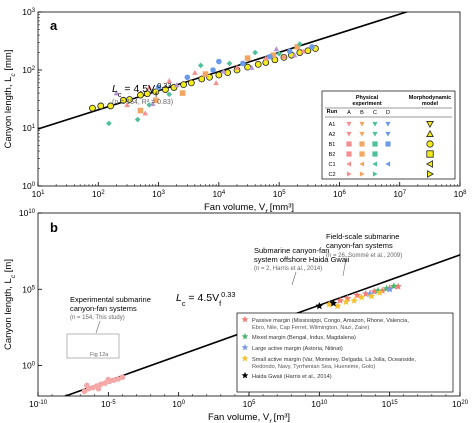 Image resolution: width=474 pixels, height=423 pixels. I want to click on x-tick-label: 10⁸, so click(460, 194).